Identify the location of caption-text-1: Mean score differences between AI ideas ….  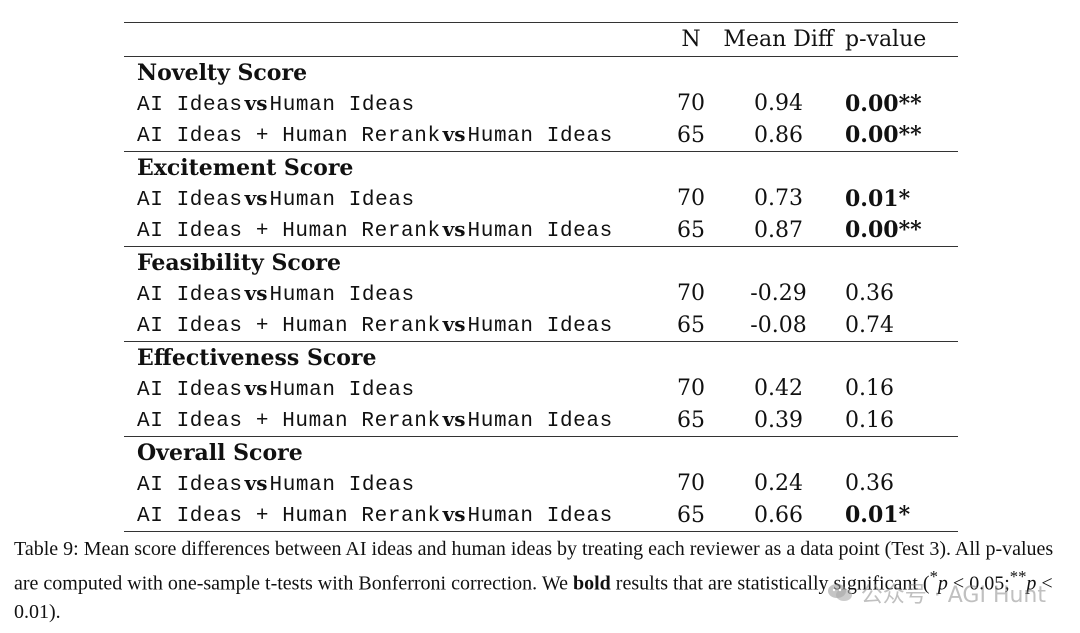
(534, 566).